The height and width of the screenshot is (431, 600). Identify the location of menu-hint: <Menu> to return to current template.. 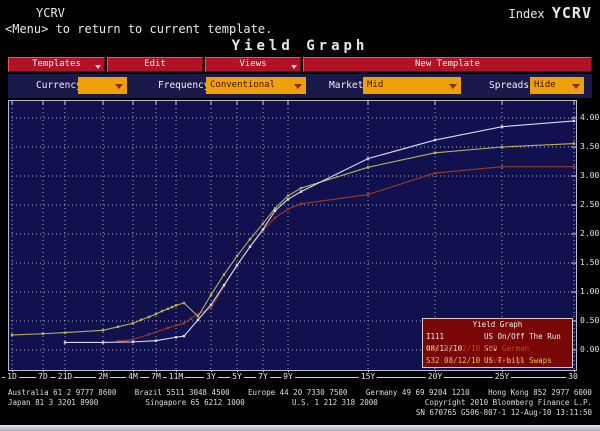
(139, 29).